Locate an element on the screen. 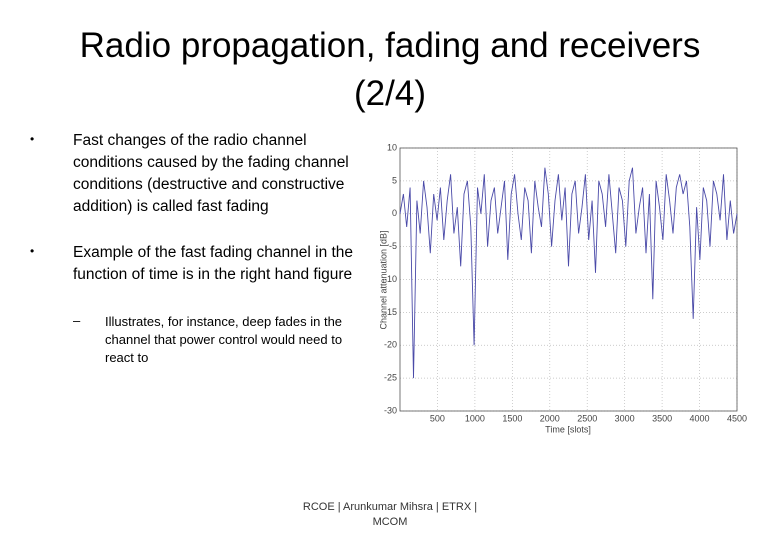 This screenshot has width=780, height=540. y-tick-label: 5 is located at coordinates (394, 180).